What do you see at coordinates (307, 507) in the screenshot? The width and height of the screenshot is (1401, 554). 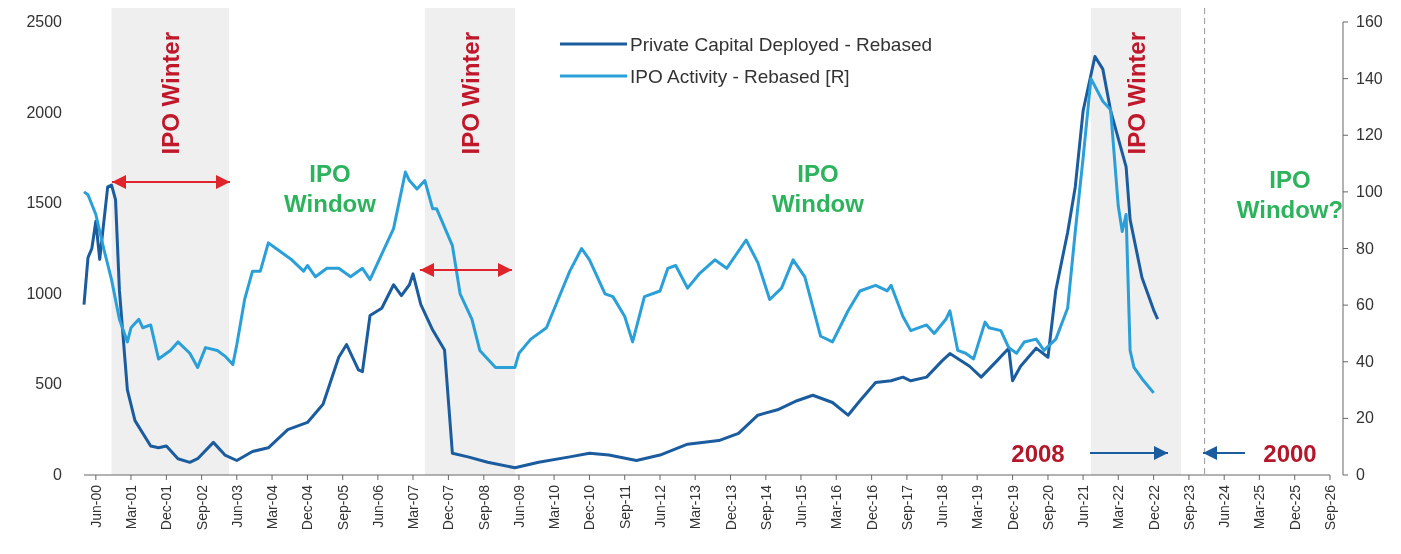 I see `x-tick-label: Dec-04` at bounding box center [307, 507].